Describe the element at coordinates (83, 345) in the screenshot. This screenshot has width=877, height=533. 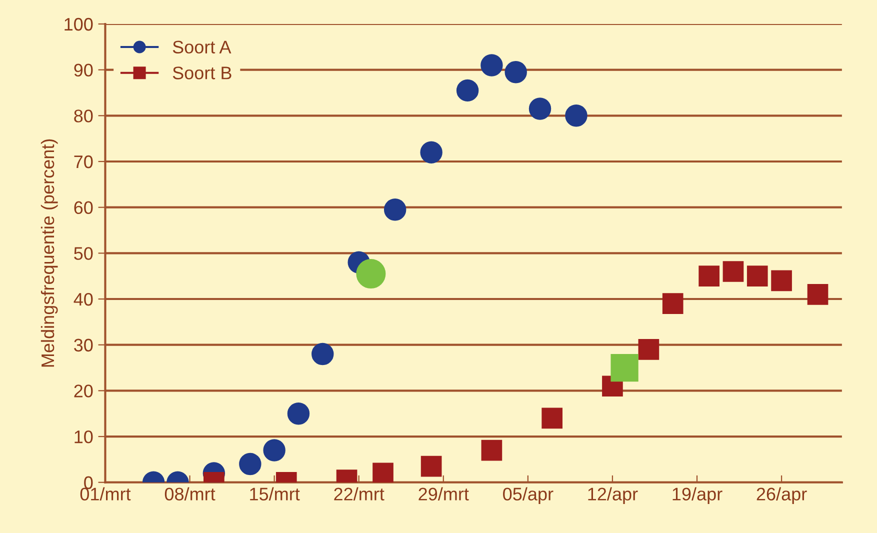
I see `y-tick-label: 30` at that location.